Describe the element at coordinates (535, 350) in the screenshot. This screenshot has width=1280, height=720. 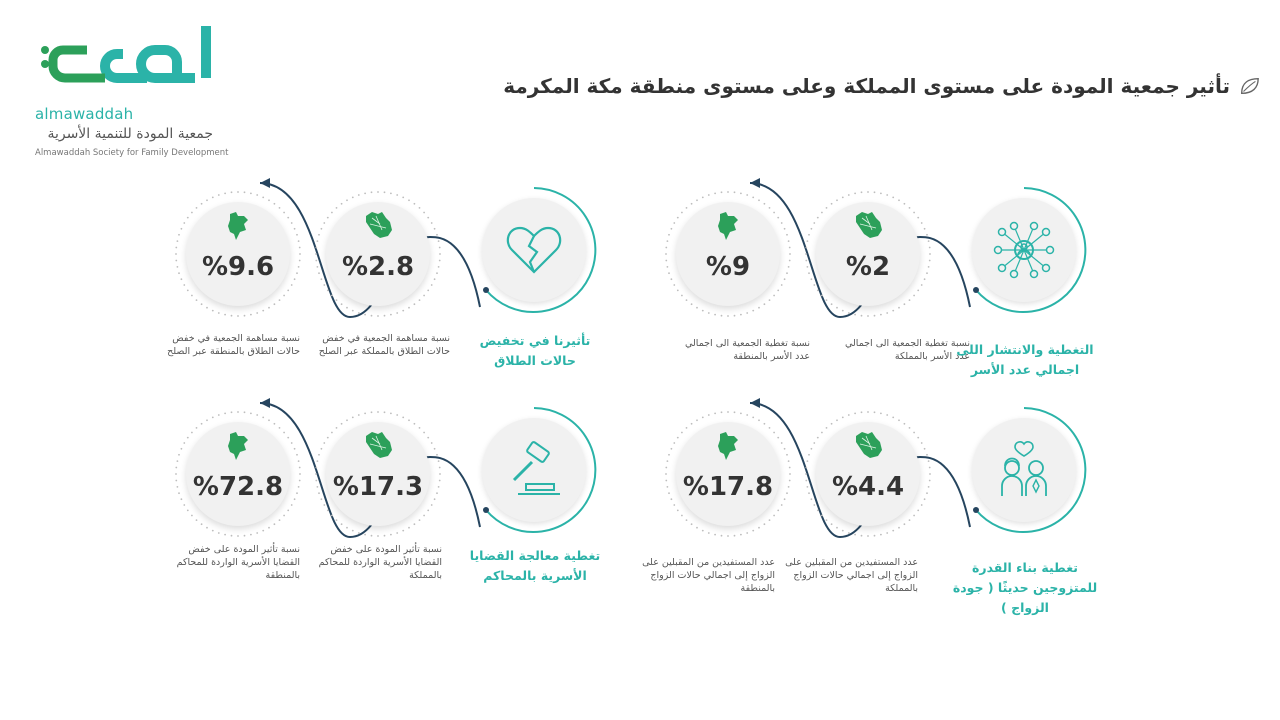
I see `section-title: تأثيرنا في تخفيض حالات الطلاق` at that location.